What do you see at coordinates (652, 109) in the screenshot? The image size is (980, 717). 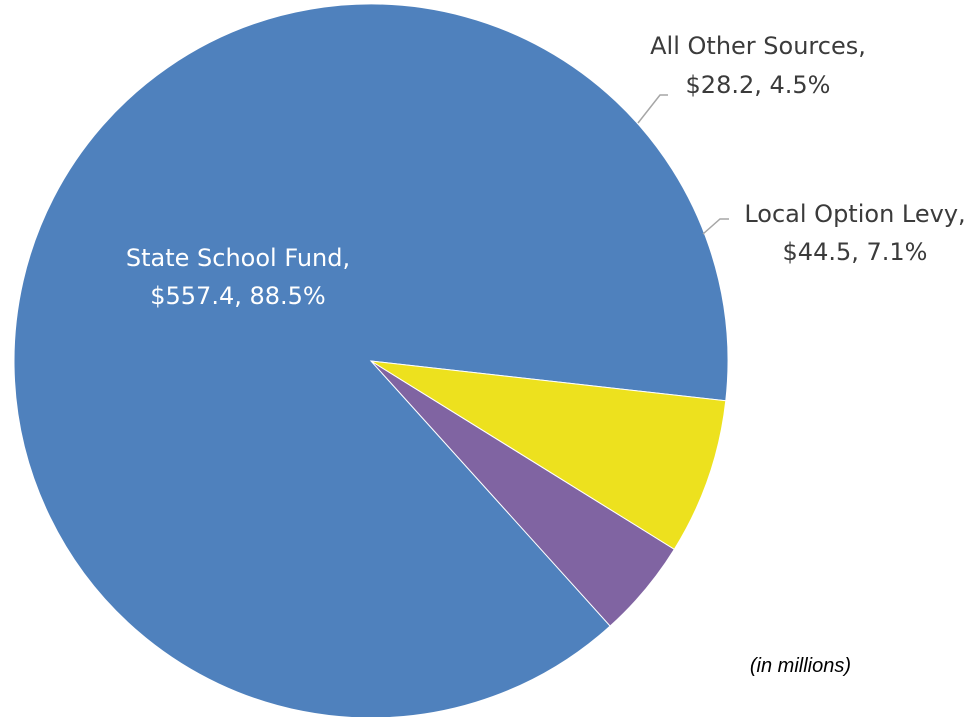 I see `leader-line-all-other-sources` at bounding box center [652, 109].